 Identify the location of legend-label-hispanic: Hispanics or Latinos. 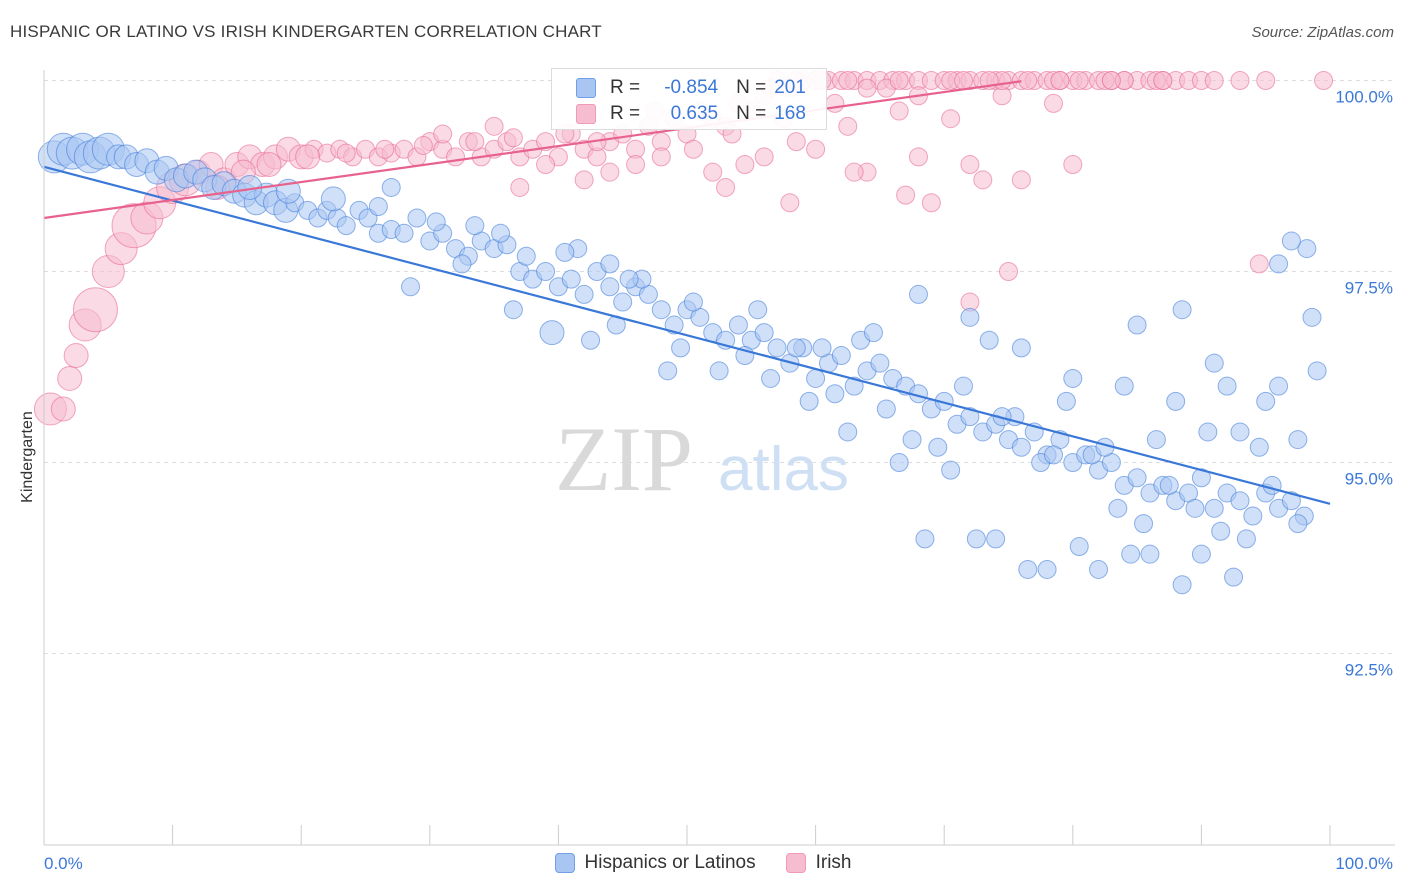
(670, 862).